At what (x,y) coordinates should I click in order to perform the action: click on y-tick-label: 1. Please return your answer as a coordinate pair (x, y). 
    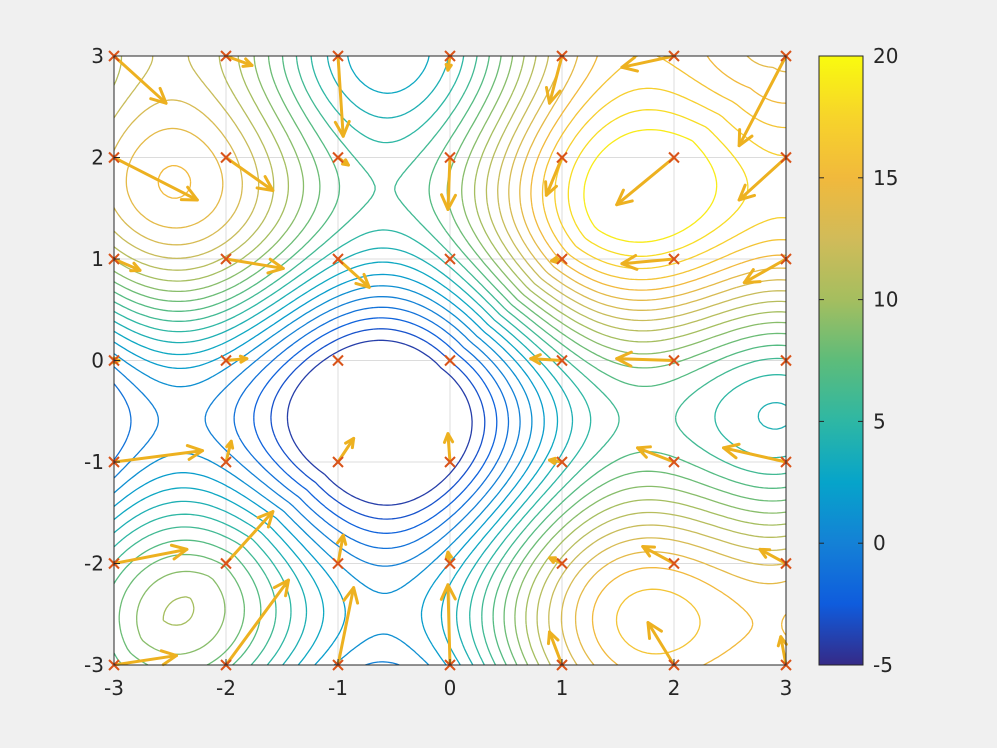
    Looking at the image, I should click on (97, 259).